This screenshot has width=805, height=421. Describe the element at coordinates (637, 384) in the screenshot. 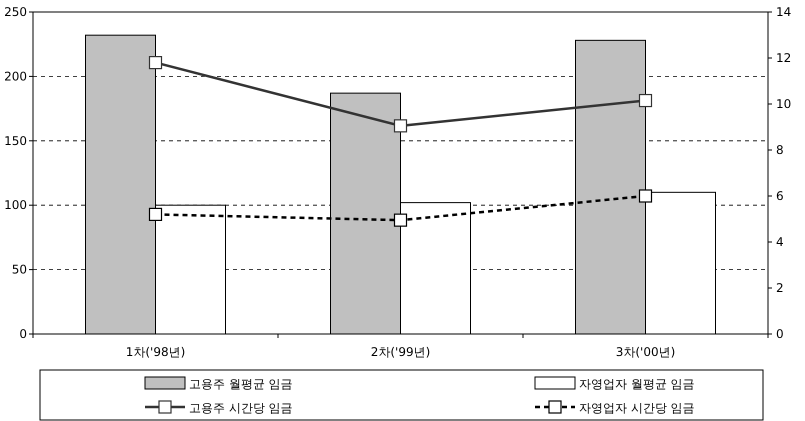

I see `legend-label: 자영업자 월평균 임금` at that location.